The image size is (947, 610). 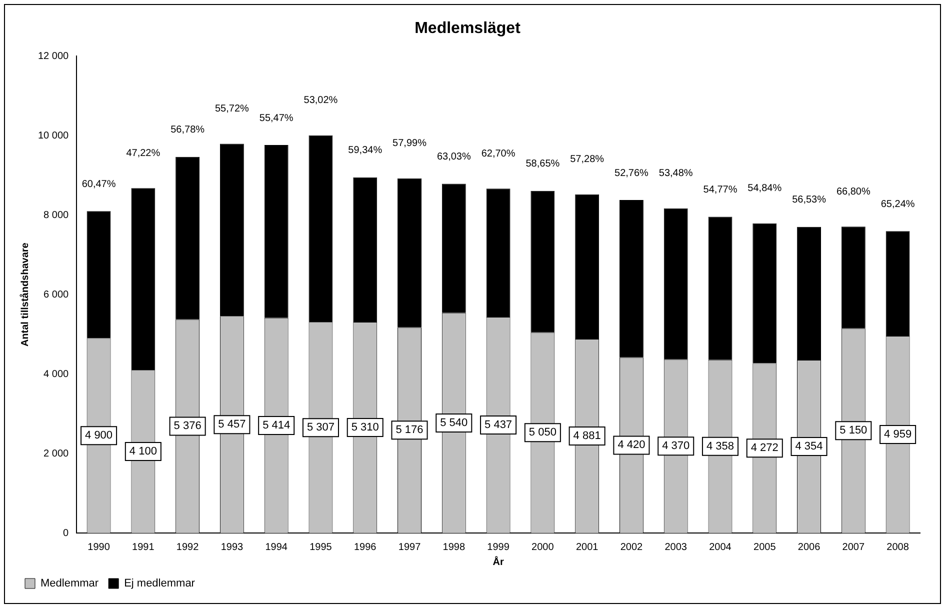 What do you see at coordinates (410, 430) in the screenshot?
I see `data-label: 5 176` at bounding box center [410, 430].